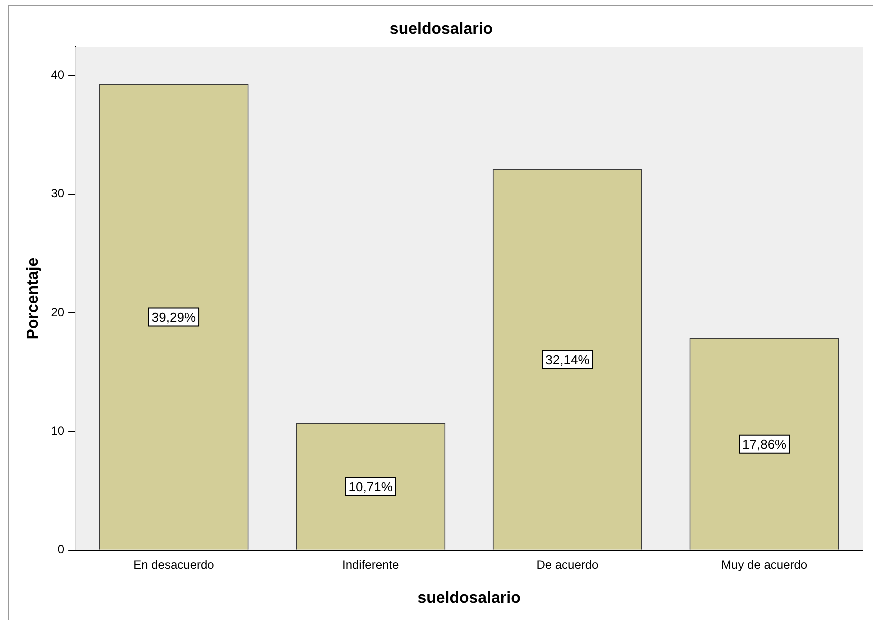 This screenshot has height=620, width=873. Describe the element at coordinates (470, 598) in the screenshot. I see `x-axis-title: sueldosalario` at that location.